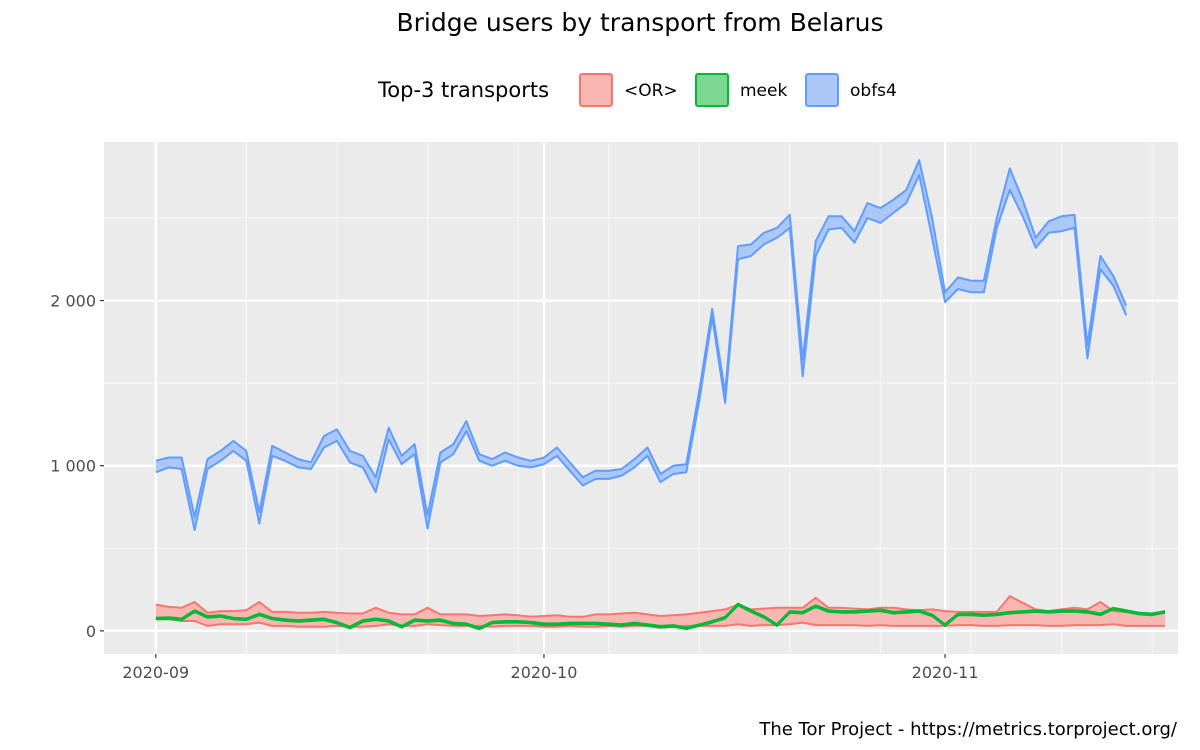  I want to click on legend-title: Top-3 transports, so click(463, 90).